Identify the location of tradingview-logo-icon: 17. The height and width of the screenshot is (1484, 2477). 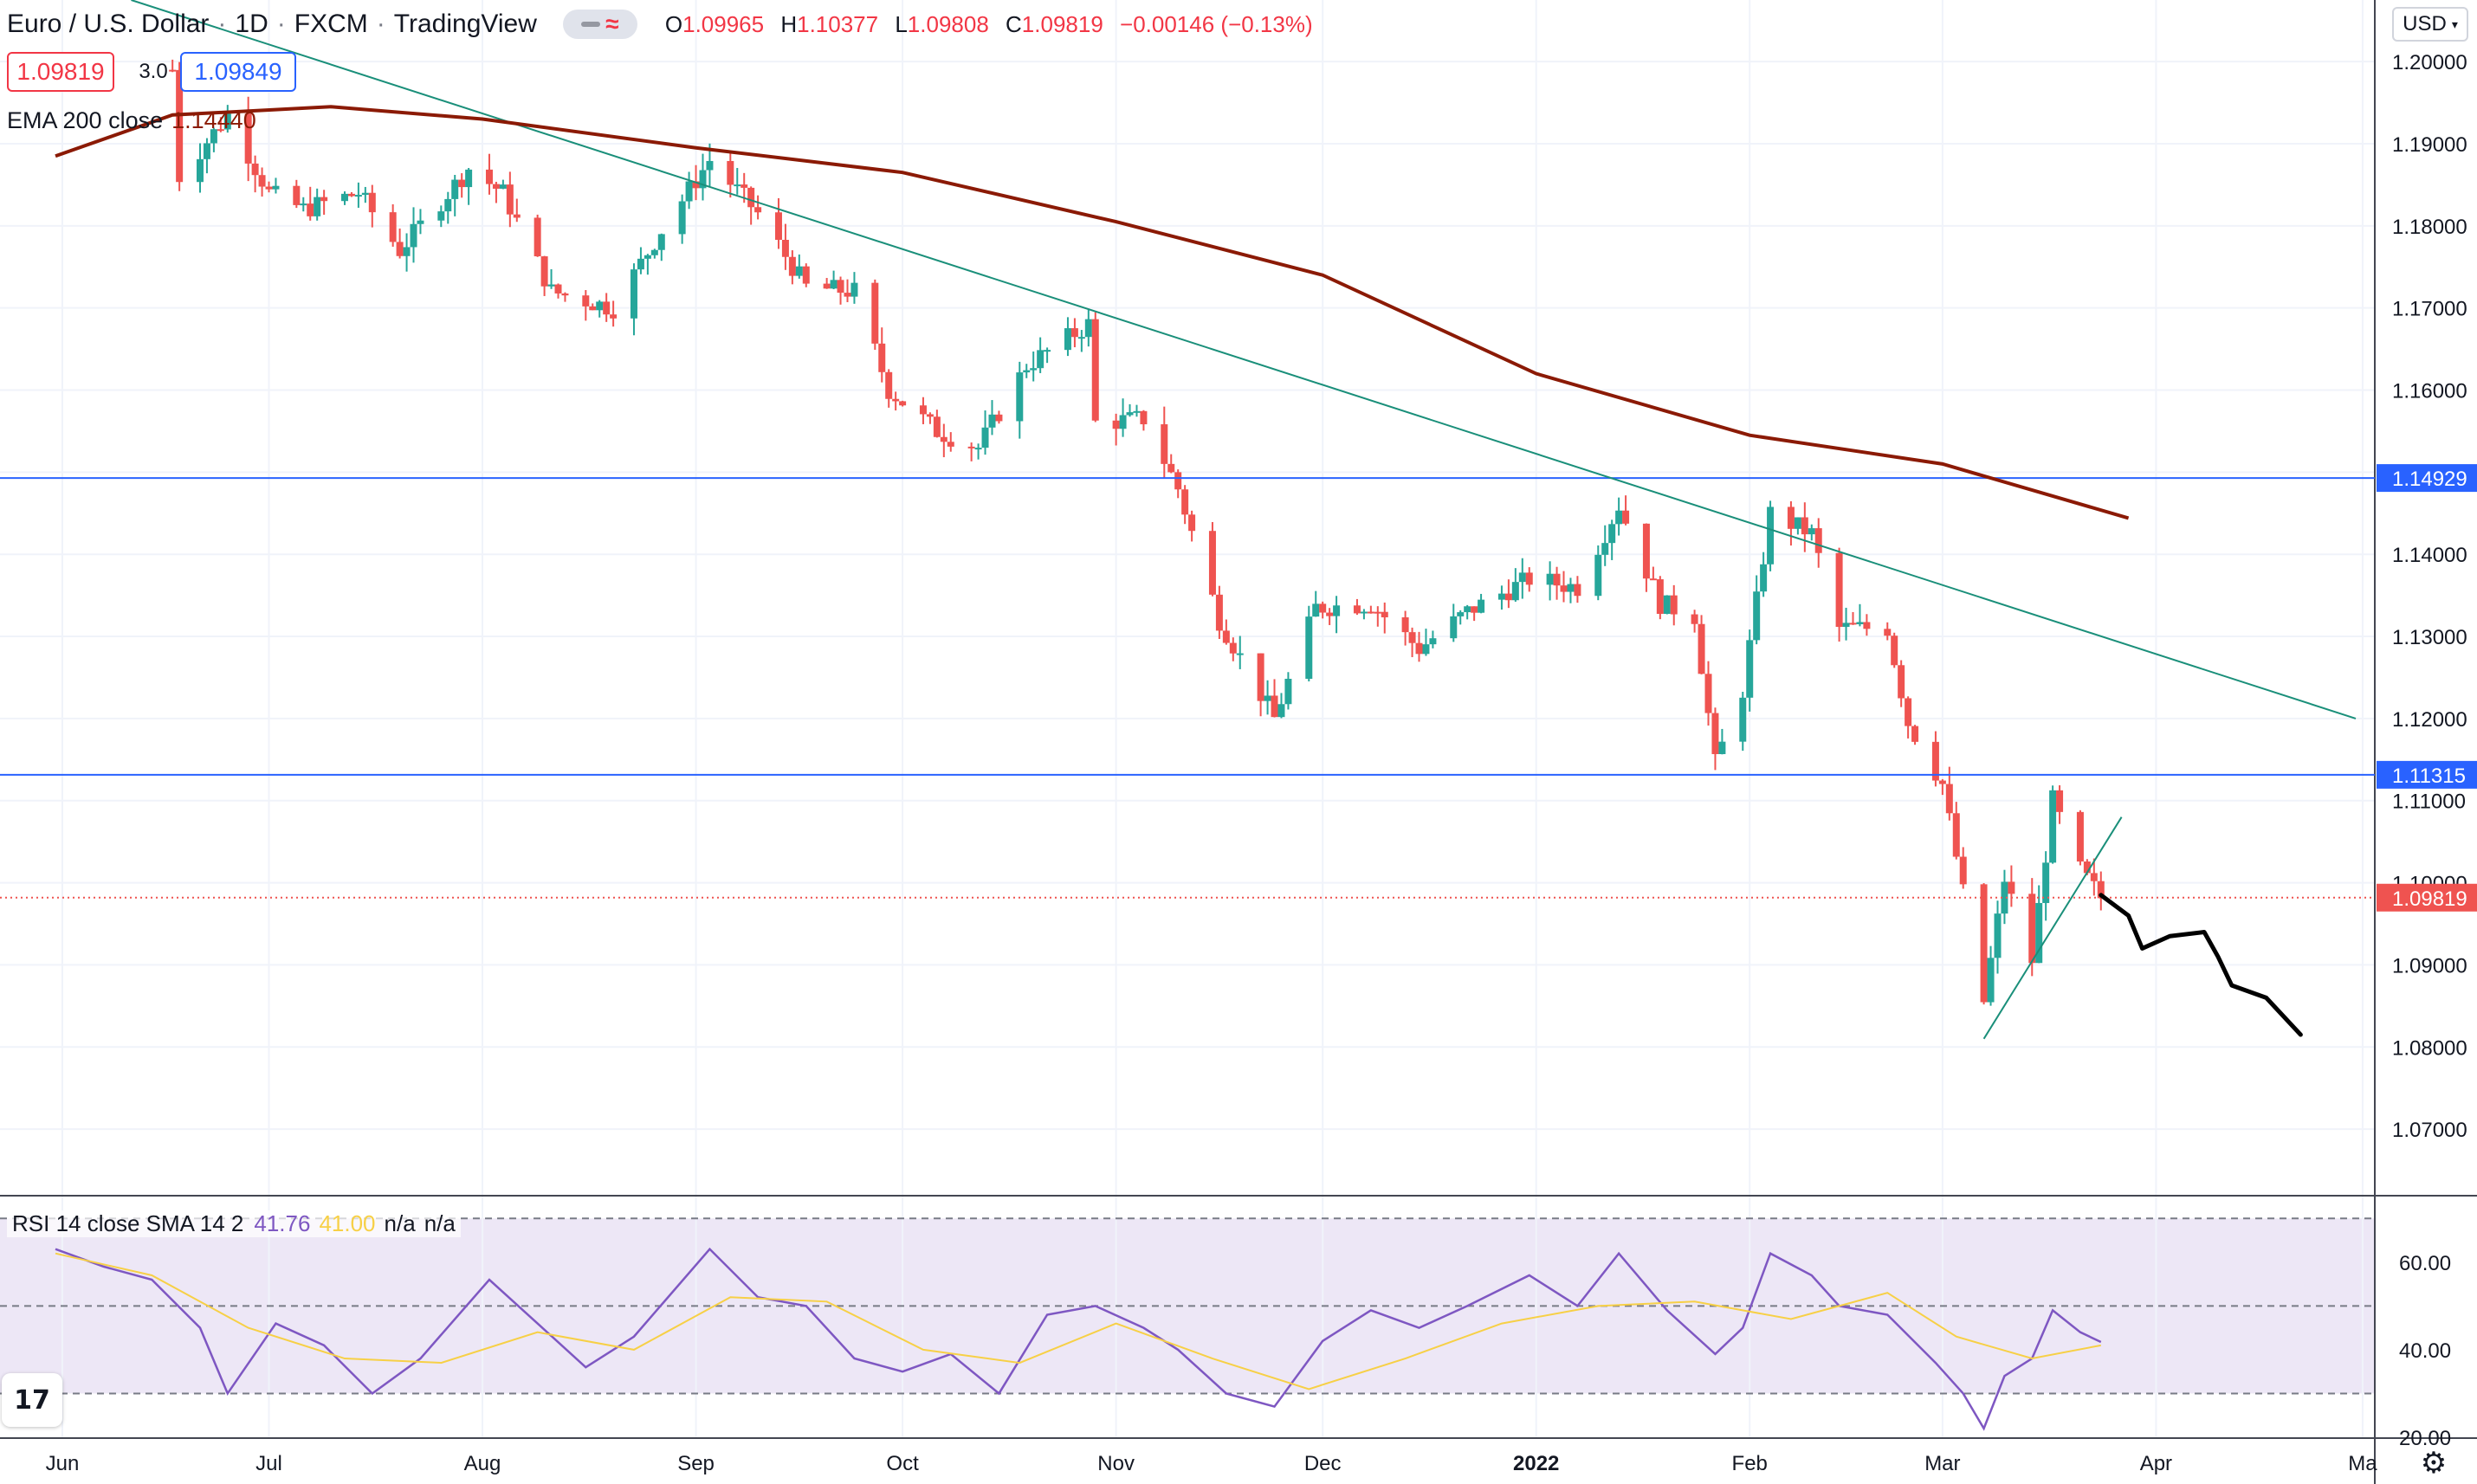
(32, 1400).